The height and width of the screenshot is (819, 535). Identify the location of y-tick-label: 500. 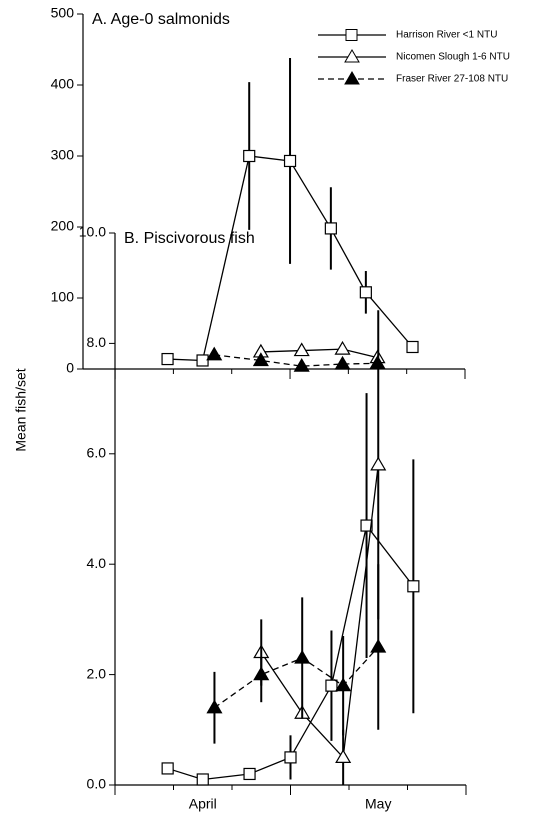
(63, 13).